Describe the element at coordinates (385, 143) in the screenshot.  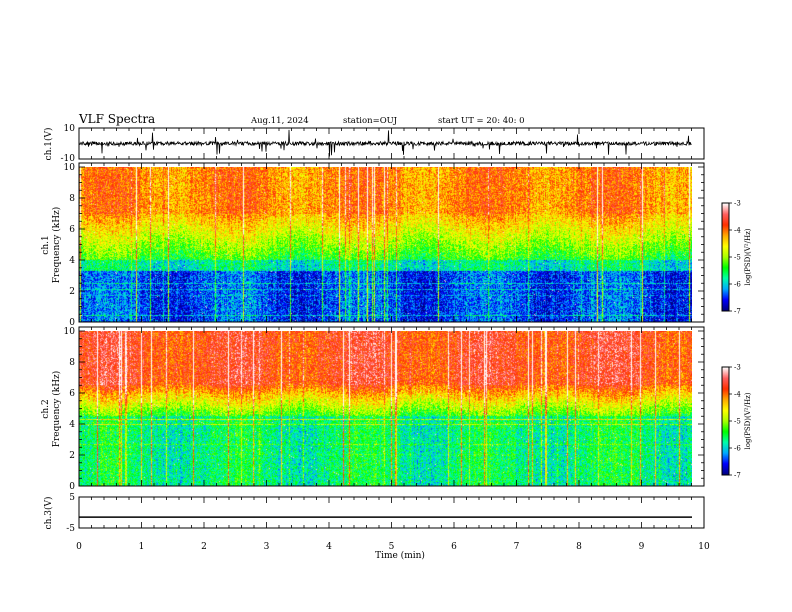
I see `ch1-waveform-line` at that location.